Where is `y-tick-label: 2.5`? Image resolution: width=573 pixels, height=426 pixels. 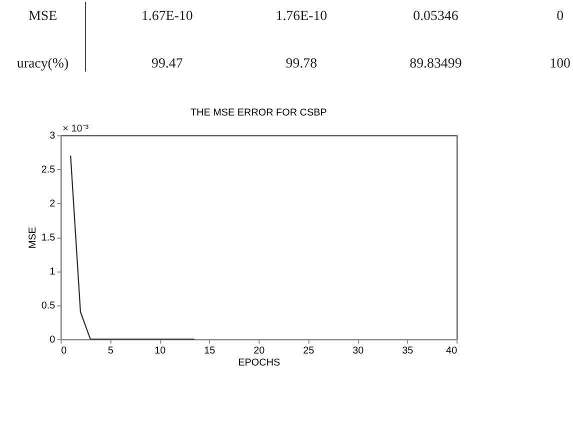
y-tick-label: 2.5 is located at coordinates (48, 170).